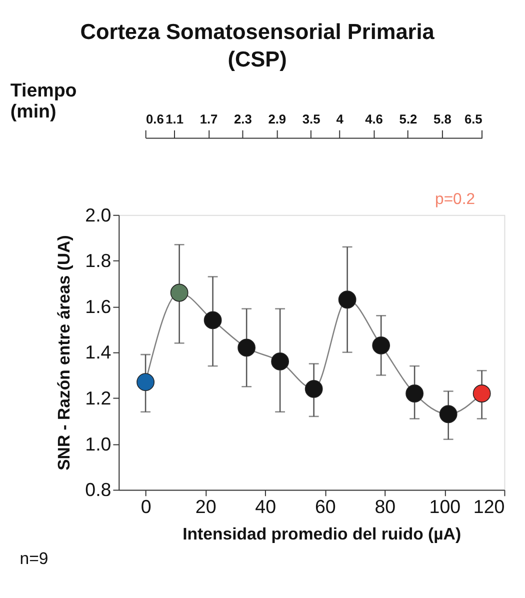 The width and height of the screenshot is (525, 598). I want to click on x2-tick-label: 2.3, so click(243, 118).